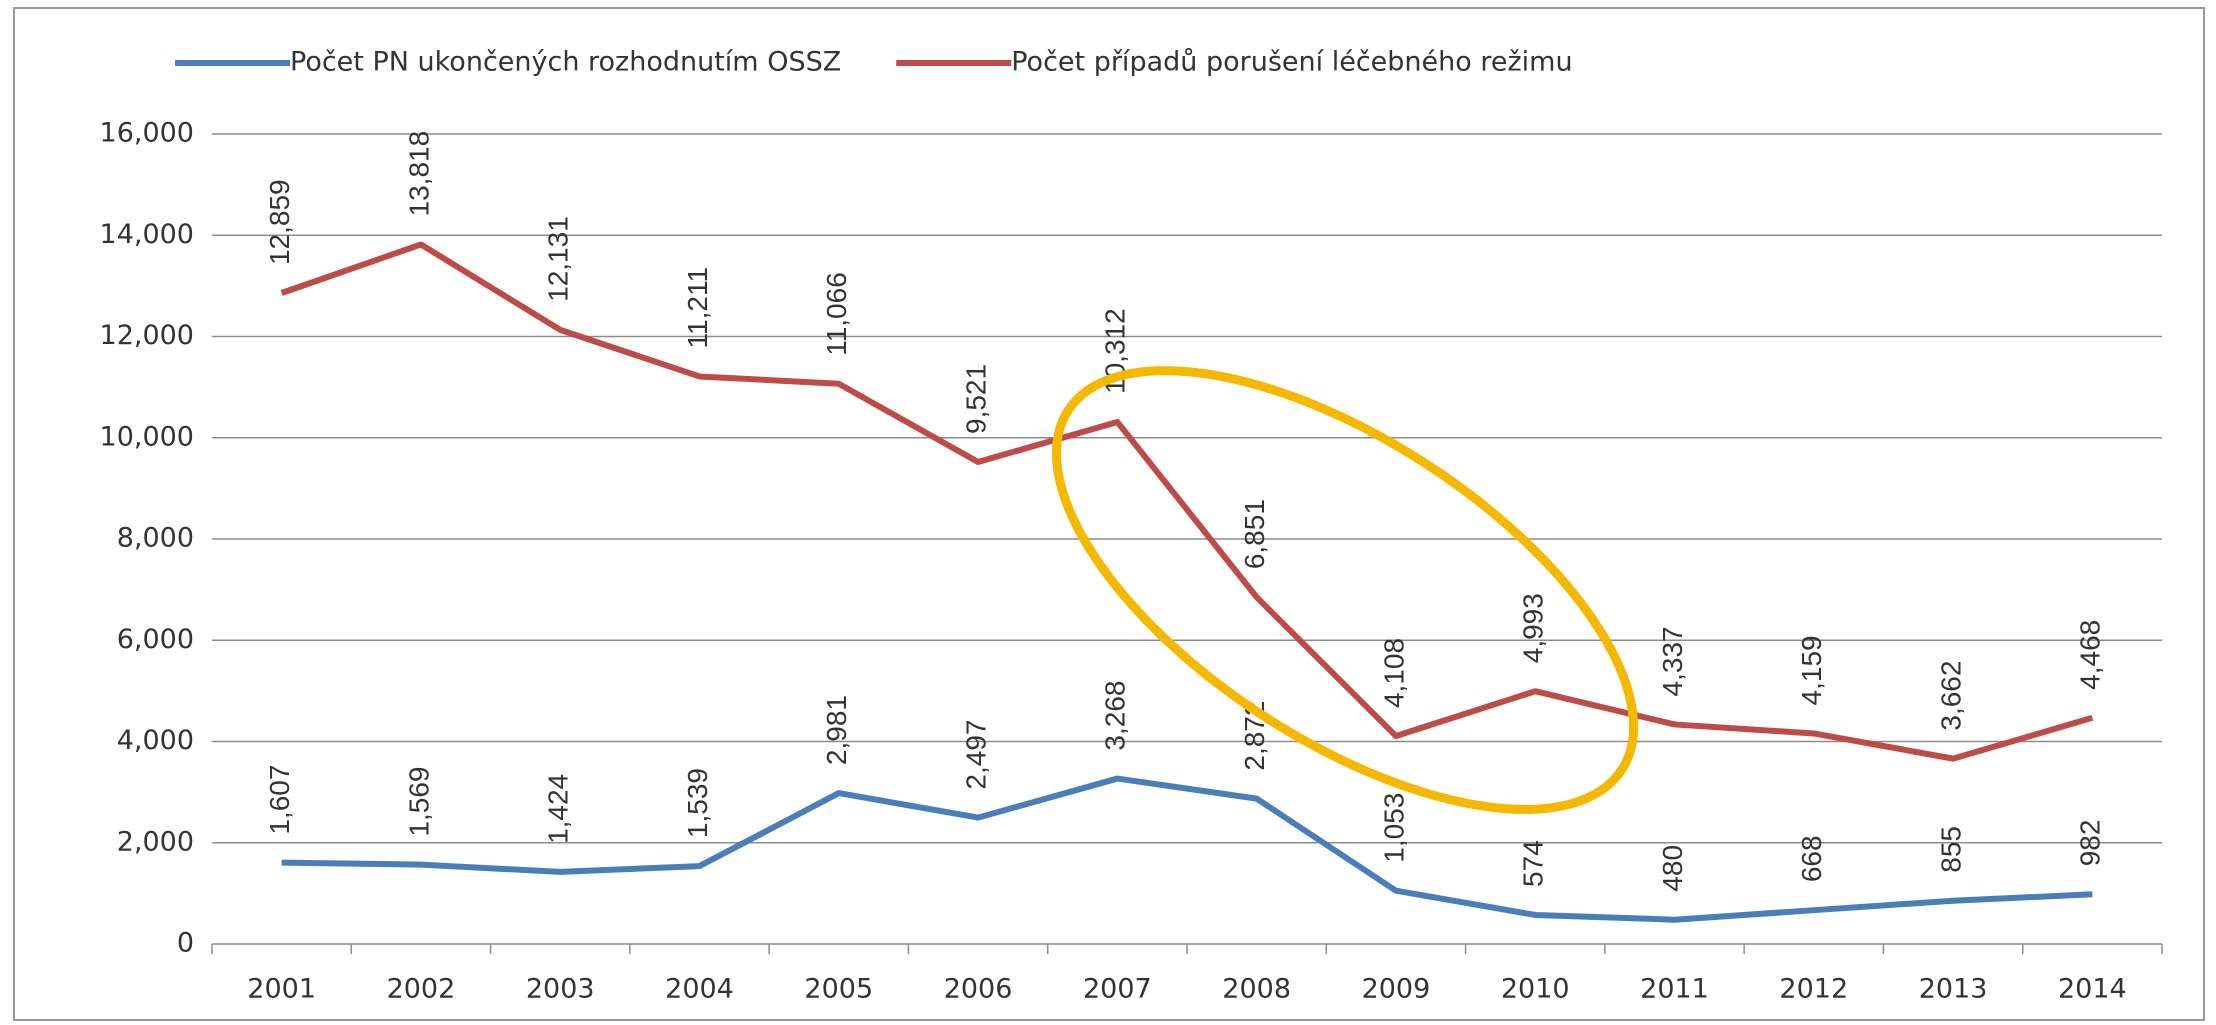 The height and width of the screenshot is (1025, 2216). I want to click on data-label: 2,981, so click(836, 730).